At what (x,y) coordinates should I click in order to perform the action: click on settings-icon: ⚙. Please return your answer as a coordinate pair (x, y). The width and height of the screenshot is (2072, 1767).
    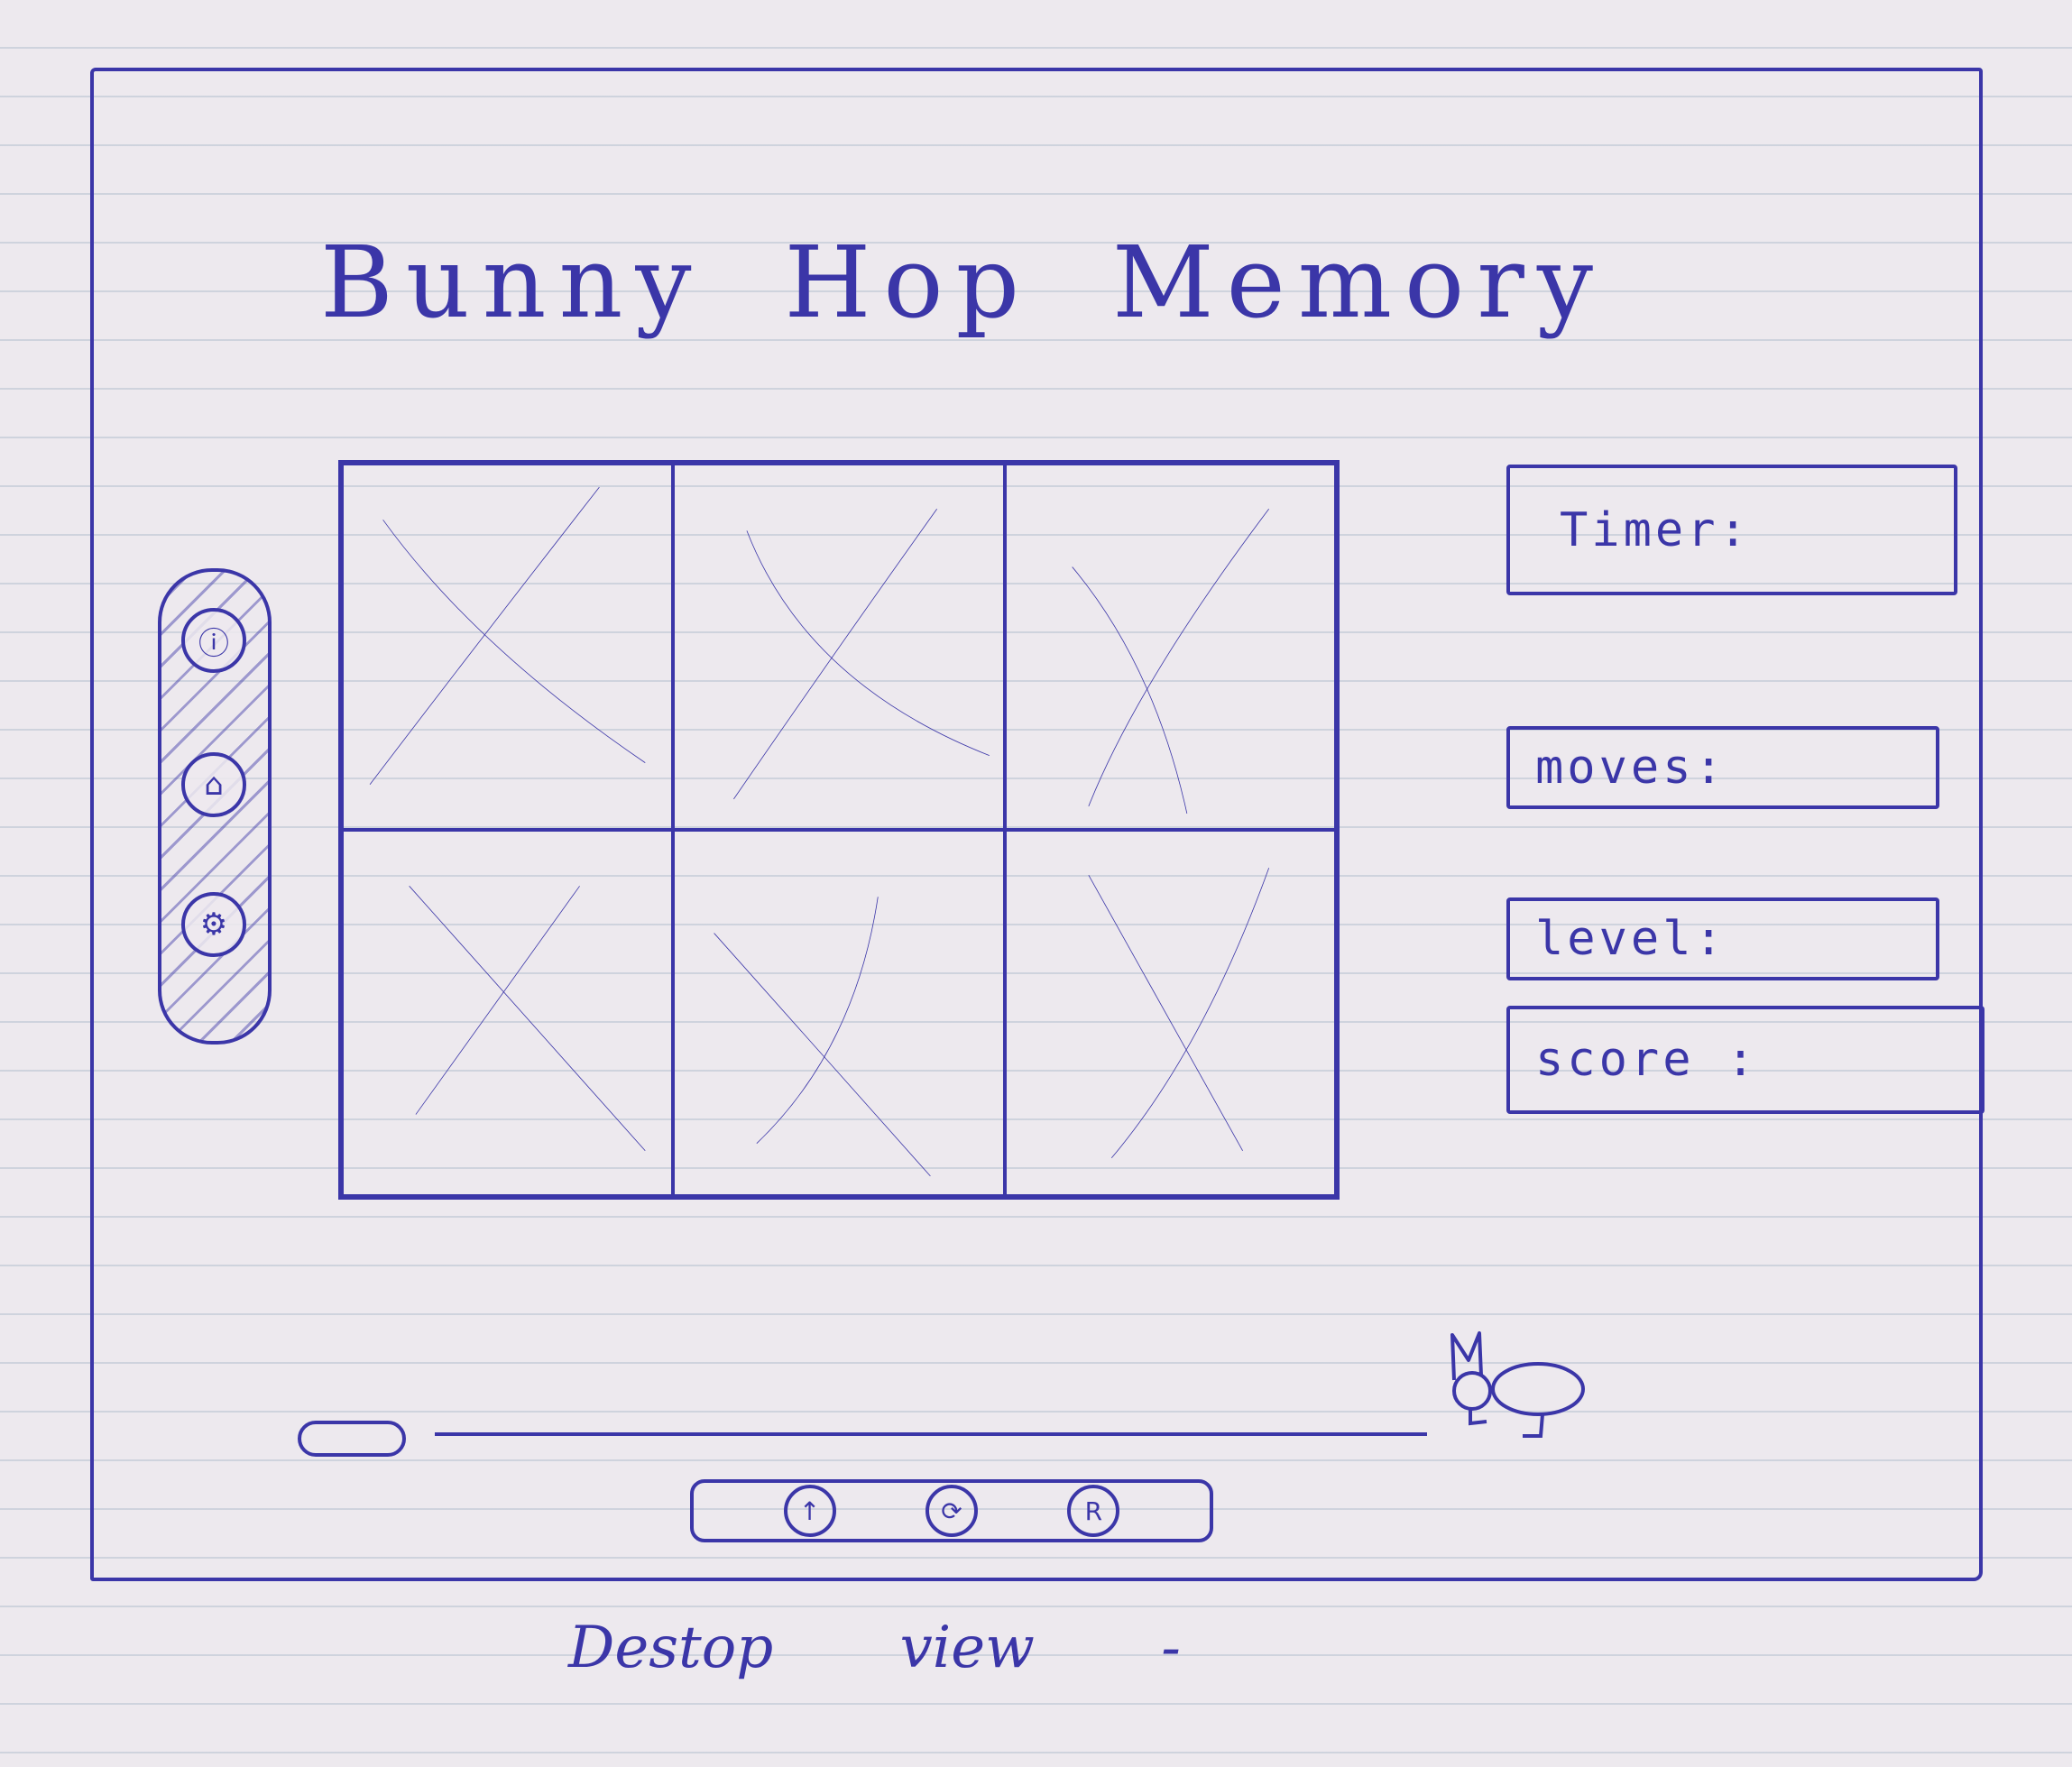
    Looking at the image, I should click on (214, 925).